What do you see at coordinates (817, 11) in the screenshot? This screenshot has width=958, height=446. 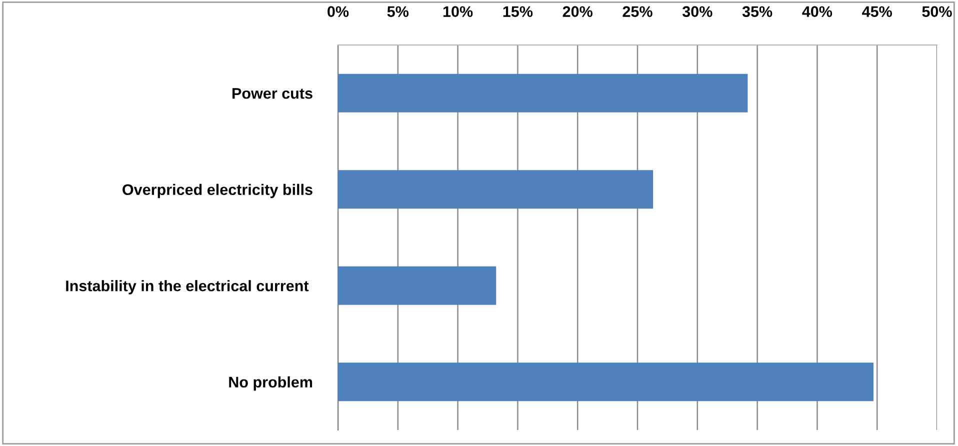 I see `x-tick-label: 40%` at bounding box center [817, 11].